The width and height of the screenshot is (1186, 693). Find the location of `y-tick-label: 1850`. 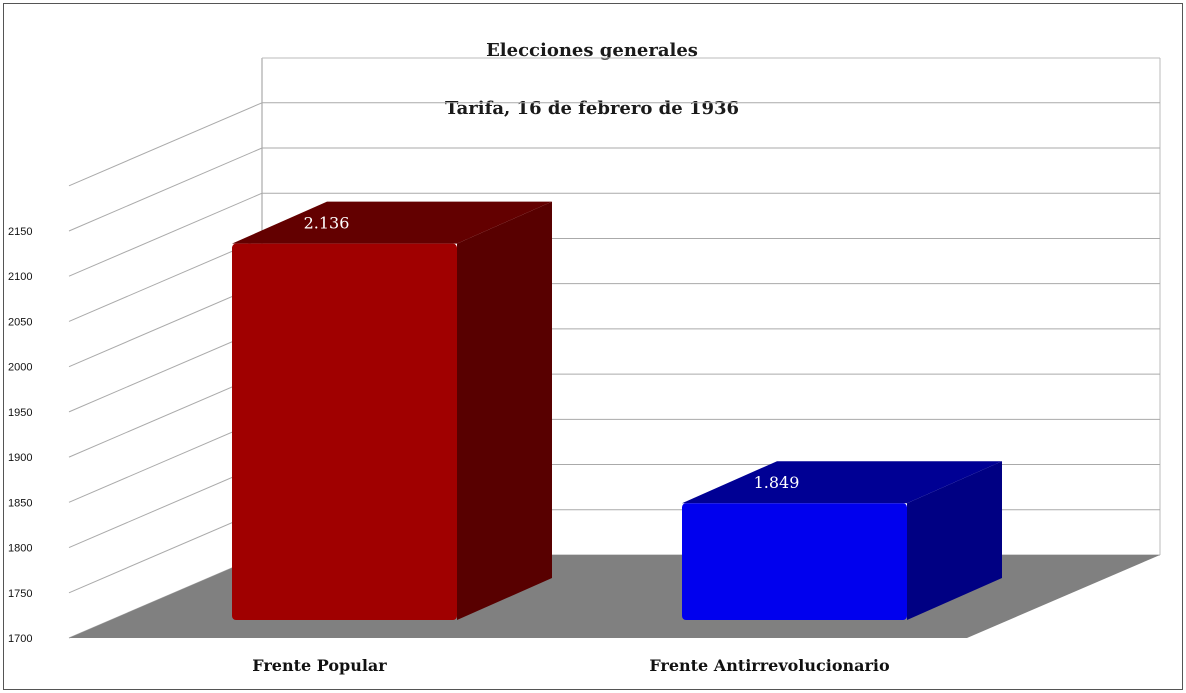

y-tick-label: 1850 is located at coordinates (20, 503).